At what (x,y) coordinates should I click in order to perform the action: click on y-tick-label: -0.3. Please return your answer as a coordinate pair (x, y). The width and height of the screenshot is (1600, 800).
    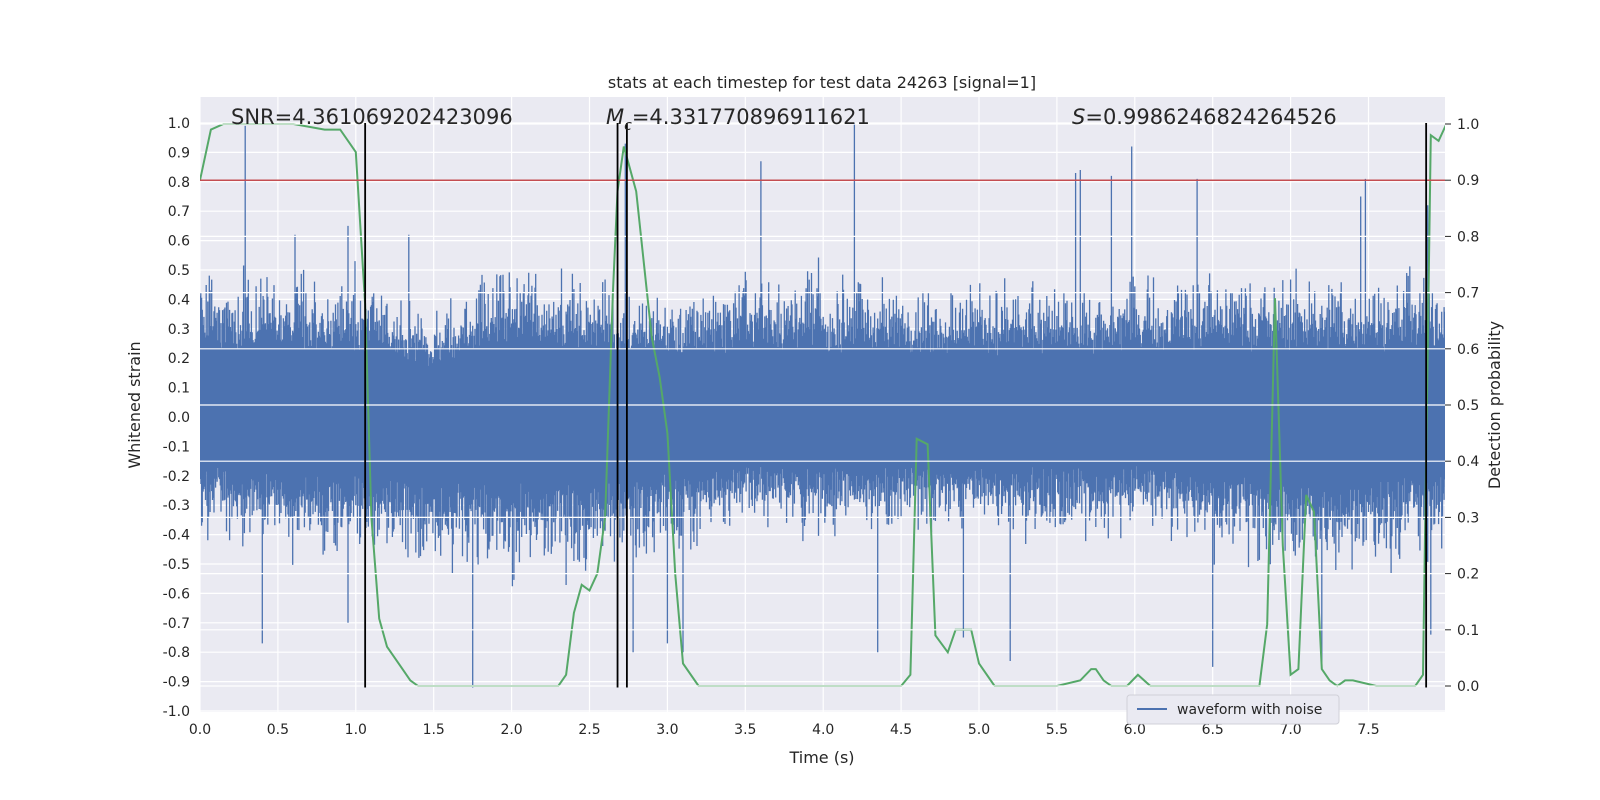
    Looking at the image, I should click on (176, 506).